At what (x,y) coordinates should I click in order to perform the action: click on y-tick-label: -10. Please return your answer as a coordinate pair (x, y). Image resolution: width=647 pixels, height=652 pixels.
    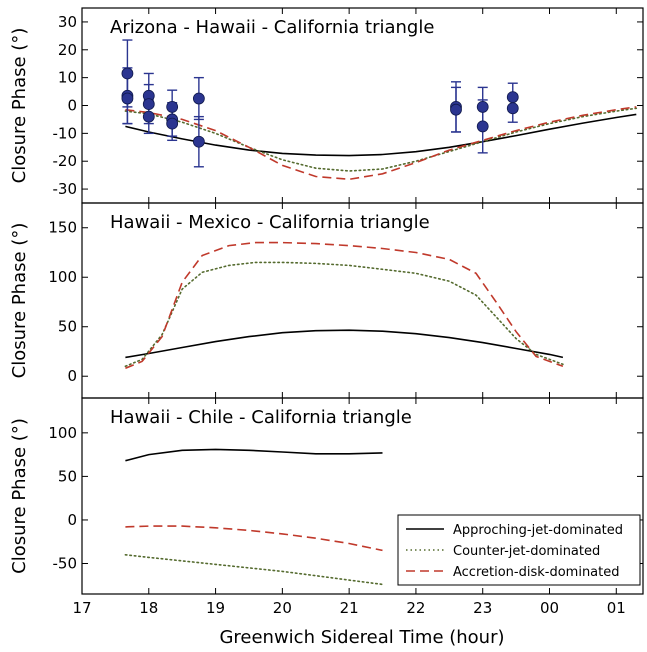
    Looking at the image, I should click on (65, 133).